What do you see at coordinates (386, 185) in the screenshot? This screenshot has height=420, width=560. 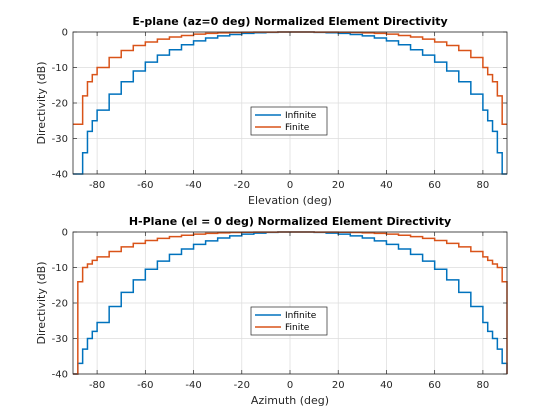 I see `e-plane-xtick-label: 40` at bounding box center [386, 185].